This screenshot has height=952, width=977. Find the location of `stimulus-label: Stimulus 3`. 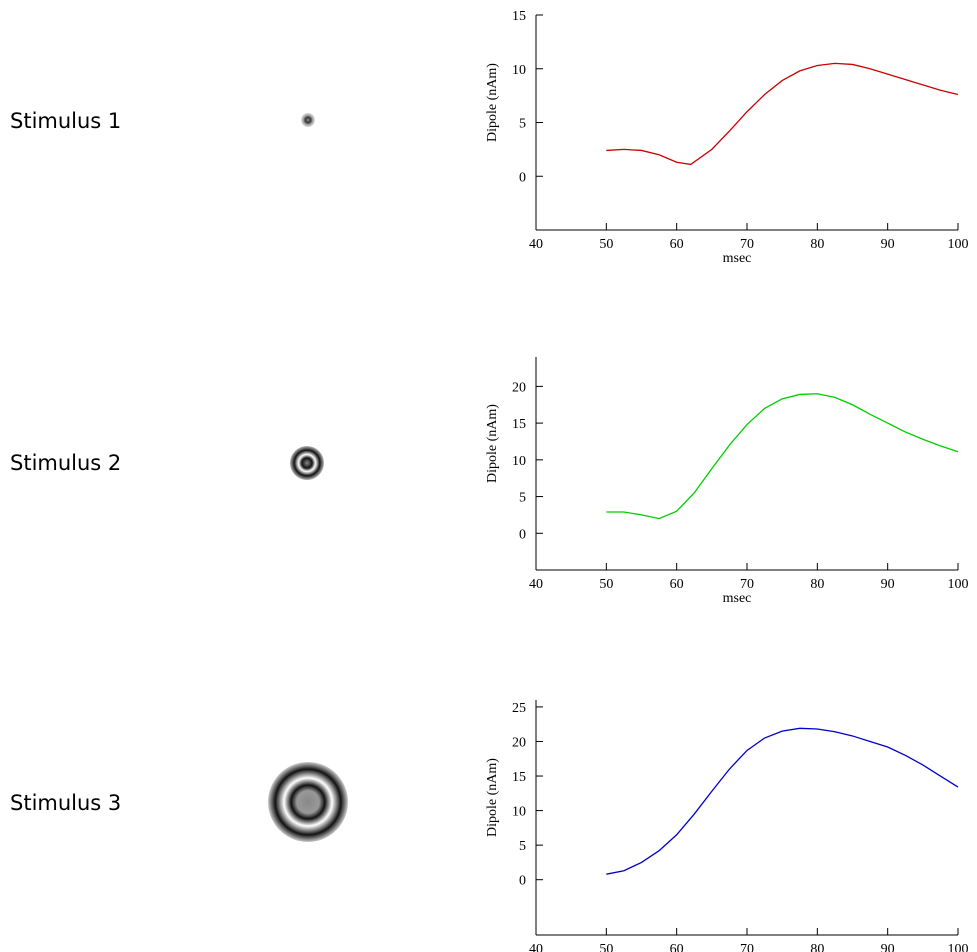

stimulus-label: Stimulus 3 is located at coordinates (65, 803).